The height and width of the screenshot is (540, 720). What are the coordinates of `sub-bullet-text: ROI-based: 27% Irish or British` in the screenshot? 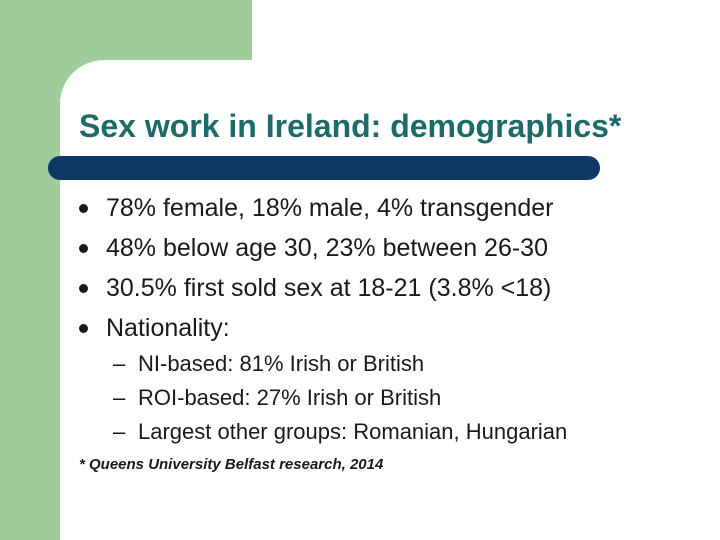 It's located at (290, 397).